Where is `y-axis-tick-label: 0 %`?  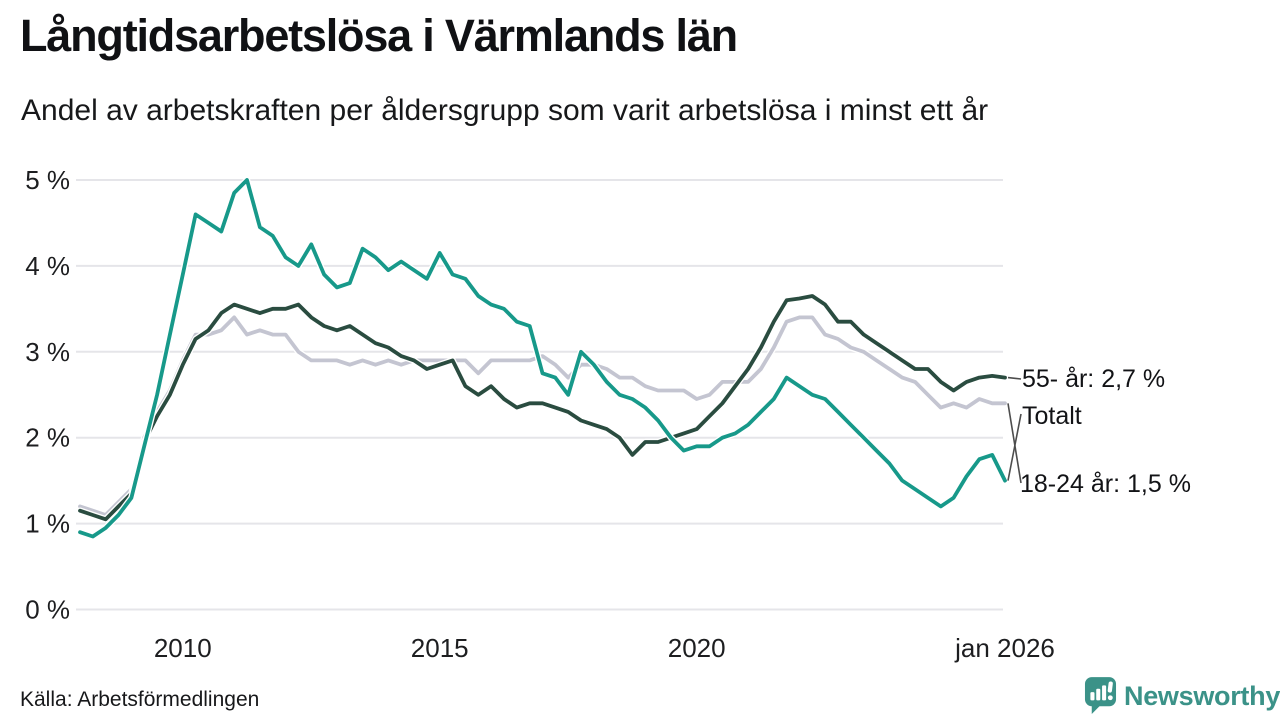 y-axis-tick-label: 0 % is located at coordinates (47, 610).